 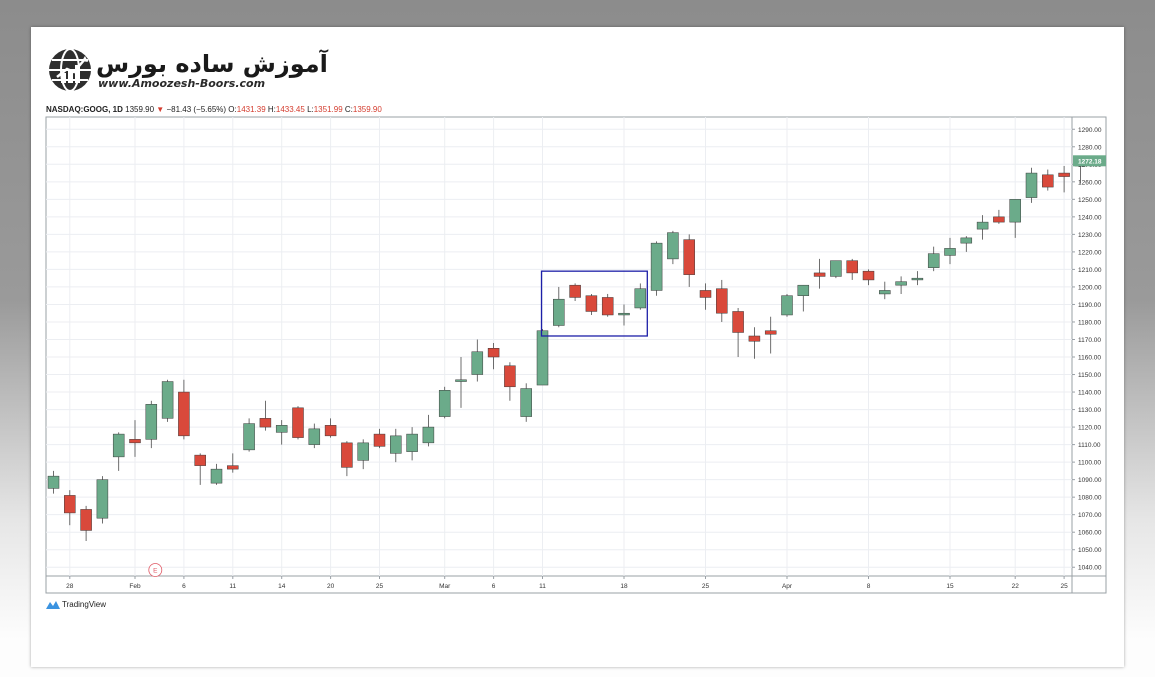 I want to click on tradingview-brand: TradingView, so click(x=76, y=604).